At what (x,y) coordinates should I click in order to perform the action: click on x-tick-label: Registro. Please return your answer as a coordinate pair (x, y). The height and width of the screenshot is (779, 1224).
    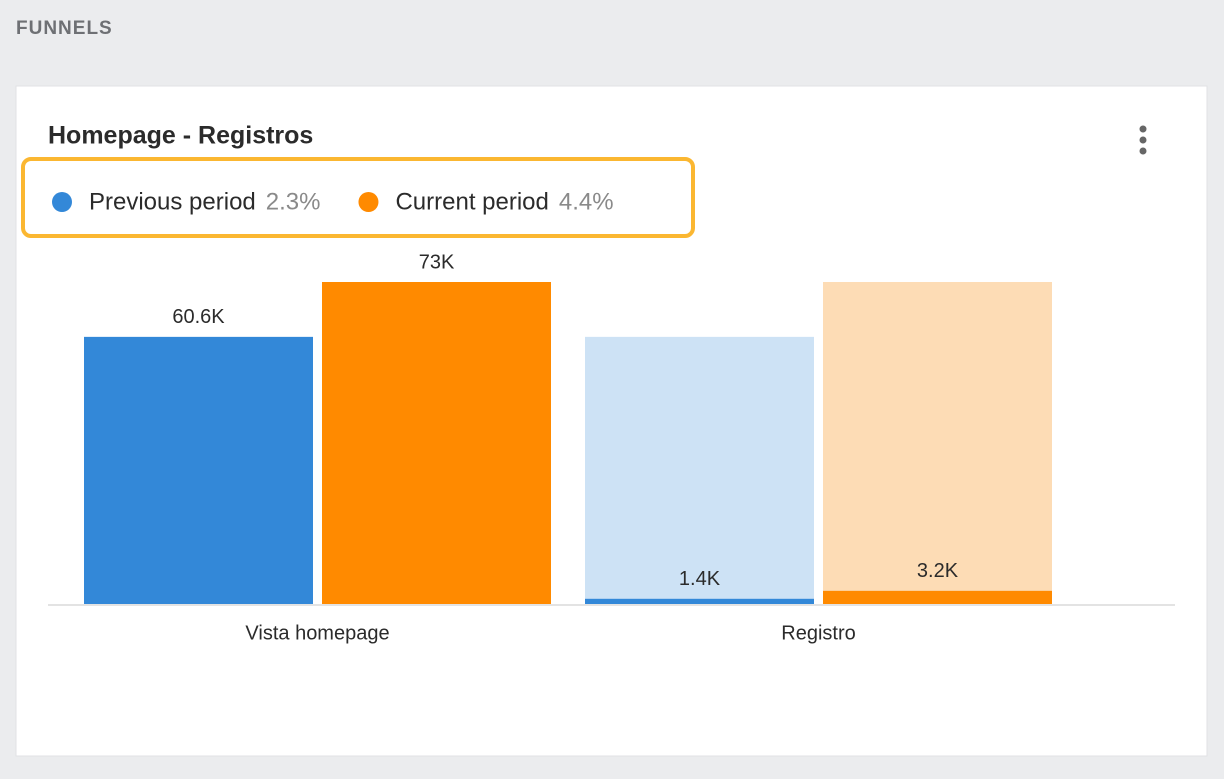
    Looking at the image, I should click on (818, 633).